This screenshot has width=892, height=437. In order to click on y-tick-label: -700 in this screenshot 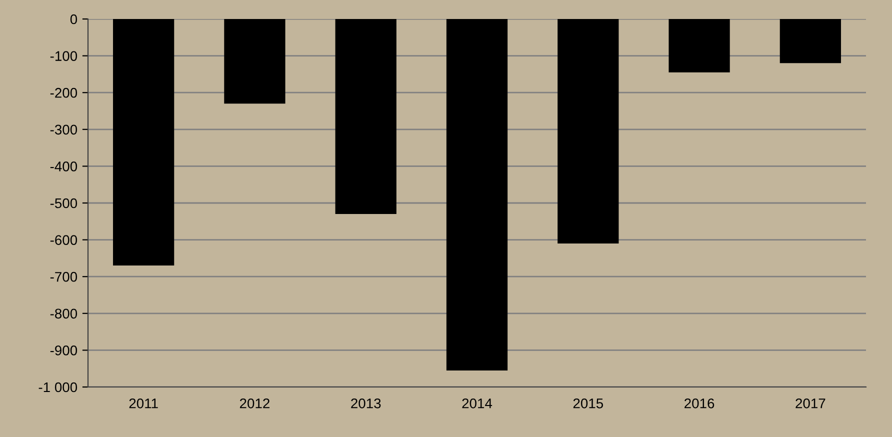, I will do `click(64, 277)`.